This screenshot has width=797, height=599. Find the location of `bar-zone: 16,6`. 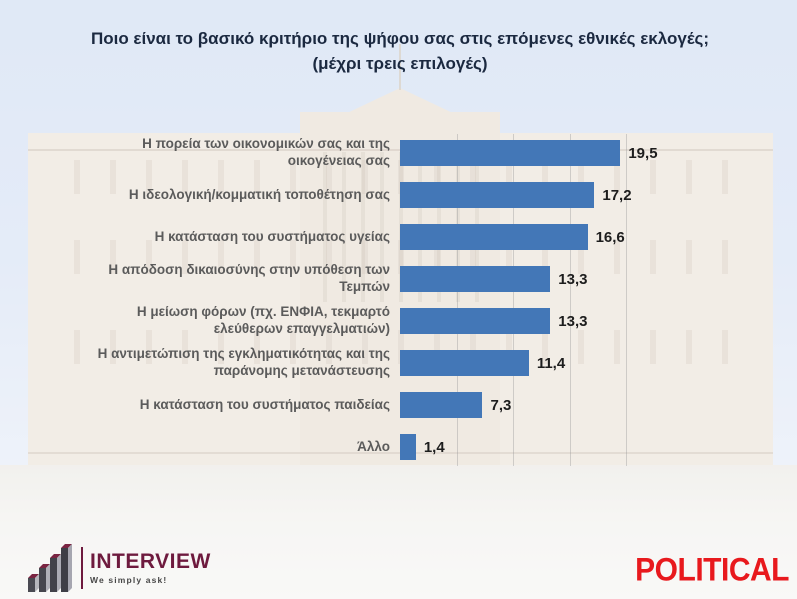

bar-zone: 16,6 is located at coordinates (553, 237).